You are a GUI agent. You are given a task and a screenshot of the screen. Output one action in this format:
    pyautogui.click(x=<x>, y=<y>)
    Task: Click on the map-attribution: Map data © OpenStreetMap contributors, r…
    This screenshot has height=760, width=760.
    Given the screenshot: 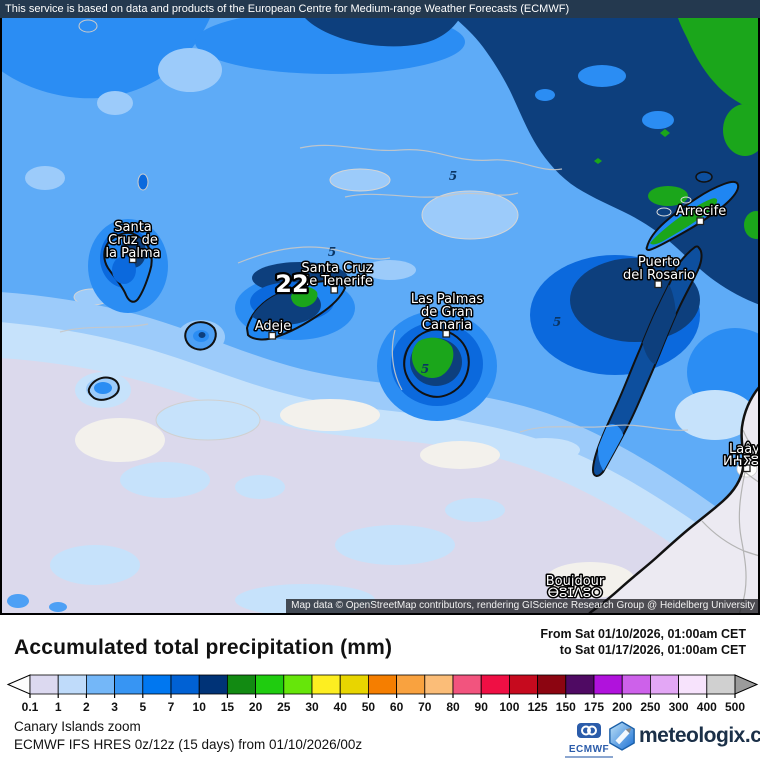 What is the action you would take?
    pyautogui.click(x=523, y=606)
    